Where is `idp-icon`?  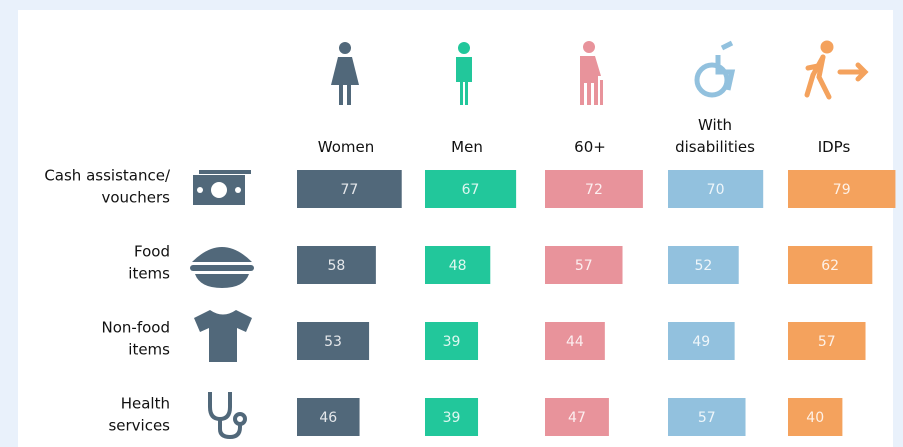
idp-icon is located at coordinates (836, 70).